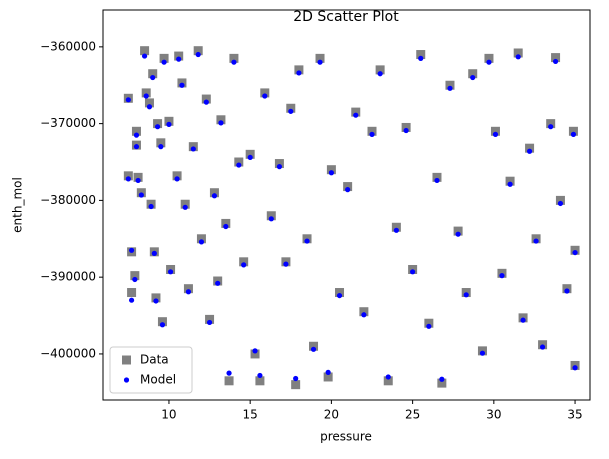  Describe the element at coordinates (68, 200) in the screenshot. I see `y-tick-label: −380000` at that location.